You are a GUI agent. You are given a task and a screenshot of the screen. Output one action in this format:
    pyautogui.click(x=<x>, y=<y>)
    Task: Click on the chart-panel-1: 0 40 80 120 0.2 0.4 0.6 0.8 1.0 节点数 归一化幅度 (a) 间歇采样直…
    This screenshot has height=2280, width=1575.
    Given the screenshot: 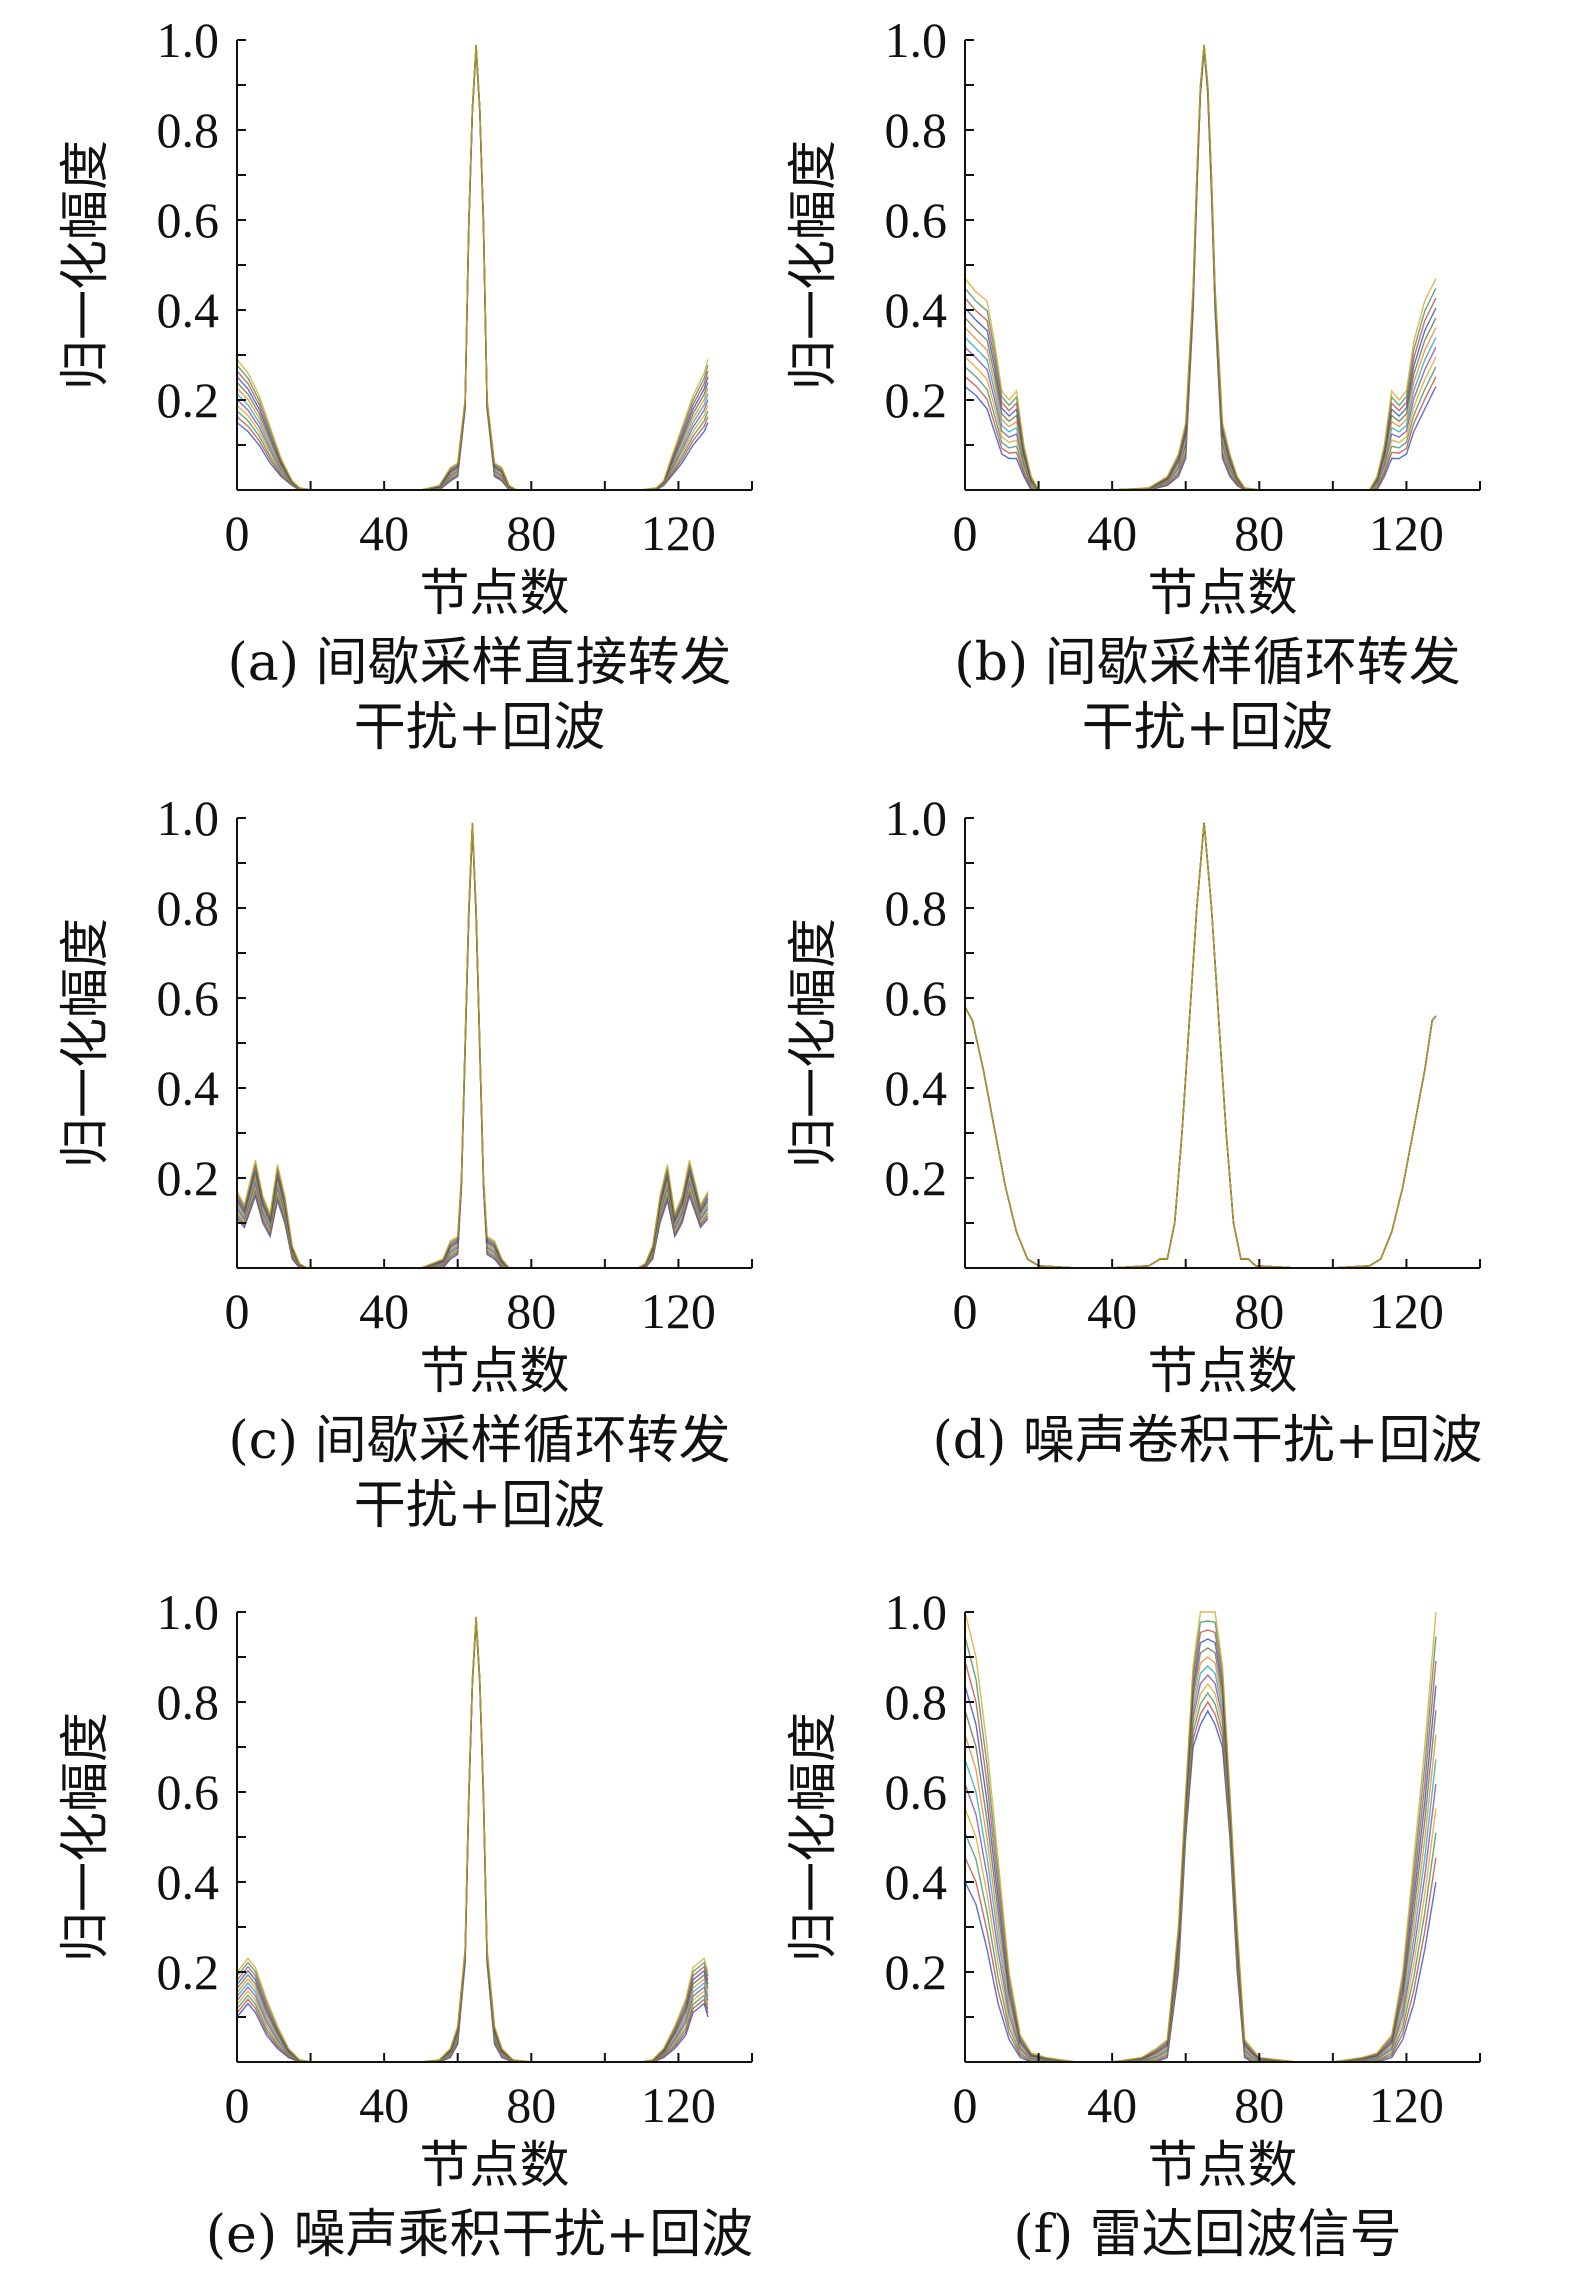 What is the action you would take?
    pyautogui.click(x=404, y=385)
    